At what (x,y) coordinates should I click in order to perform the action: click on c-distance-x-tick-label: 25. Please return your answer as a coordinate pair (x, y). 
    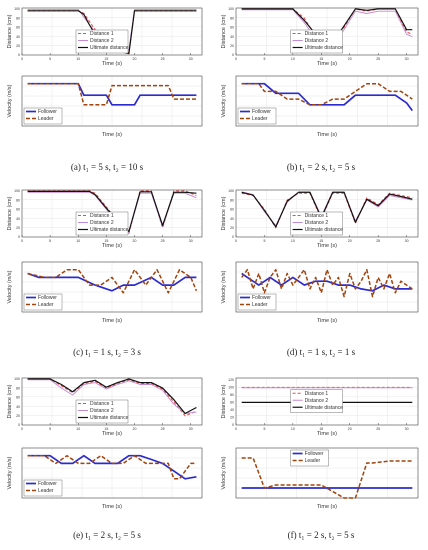
    Looking at the image, I should click on (163, 241).